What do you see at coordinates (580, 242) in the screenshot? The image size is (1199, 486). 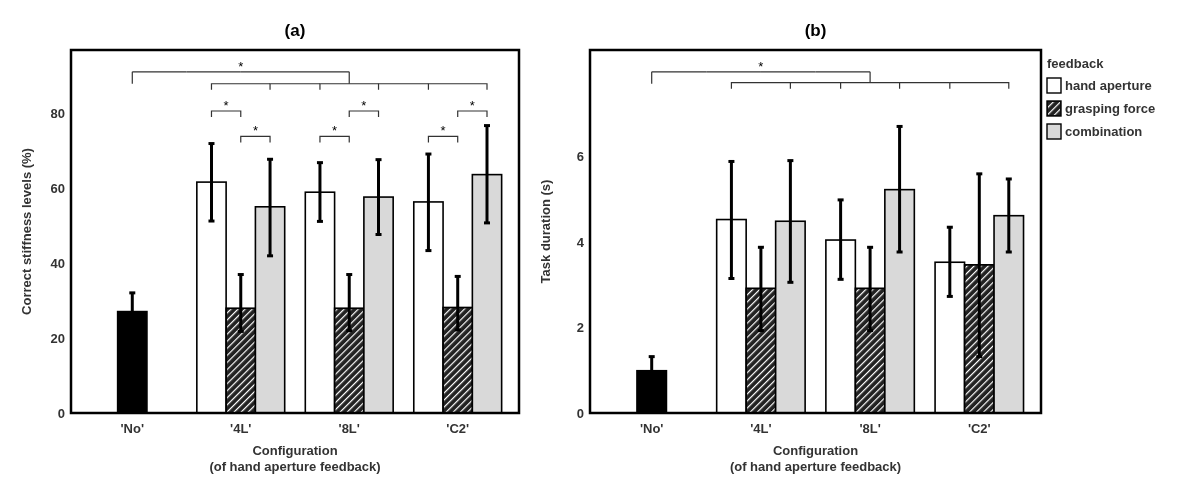 I see `y-tick-label: 4` at bounding box center [580, 242].